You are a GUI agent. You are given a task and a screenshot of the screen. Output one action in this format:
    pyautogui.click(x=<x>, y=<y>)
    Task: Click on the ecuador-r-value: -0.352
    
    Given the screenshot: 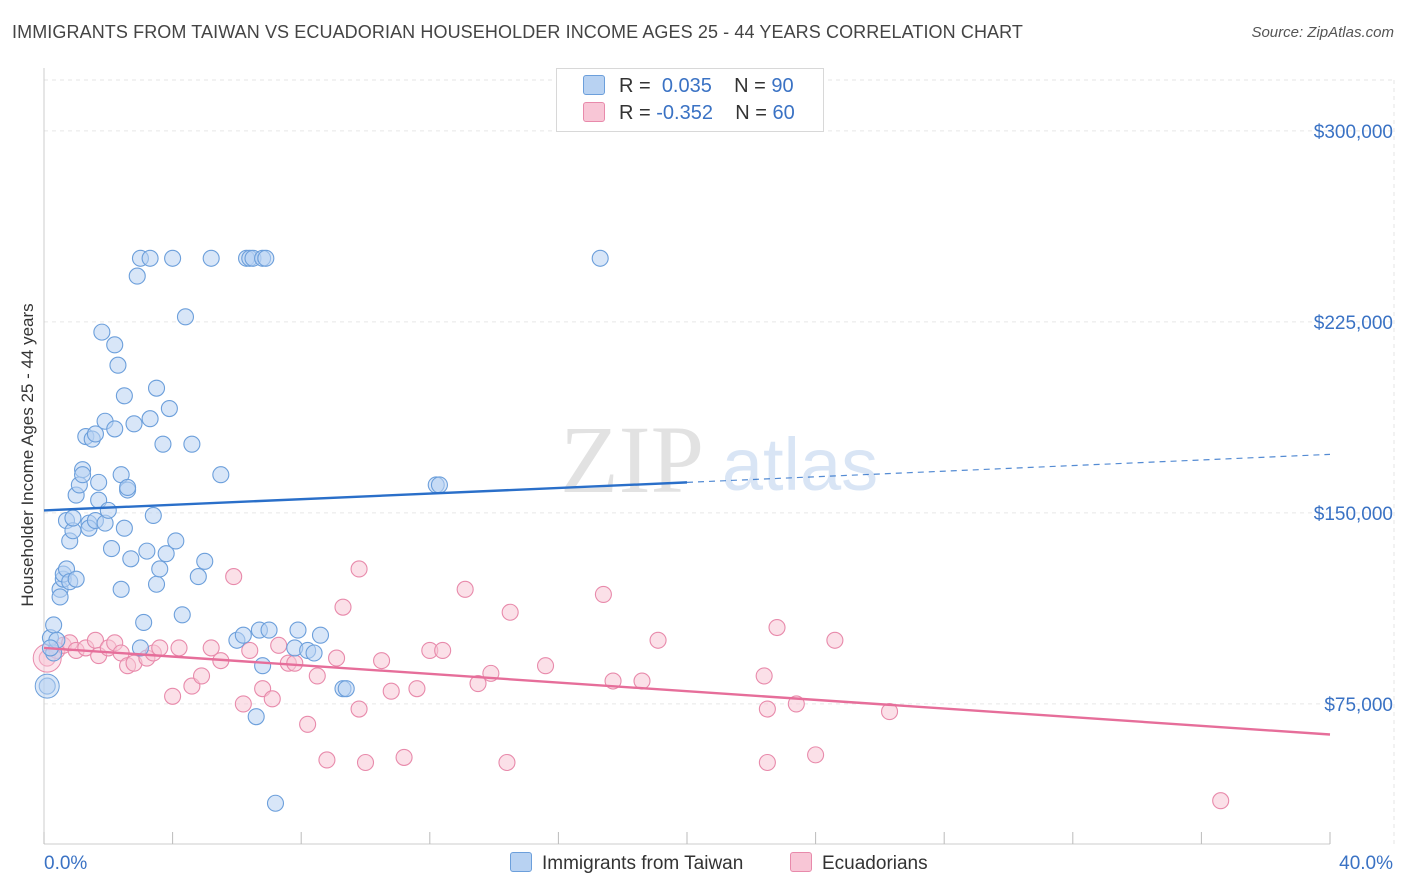 What is the action you would take?
    pyautogui.click(x=684, y=113)
    